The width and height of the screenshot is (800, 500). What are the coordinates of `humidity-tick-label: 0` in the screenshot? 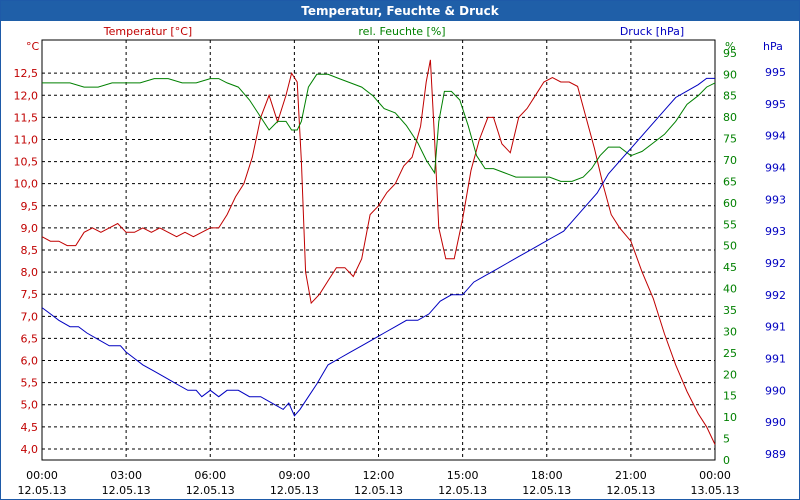 It's located at (726, 460).